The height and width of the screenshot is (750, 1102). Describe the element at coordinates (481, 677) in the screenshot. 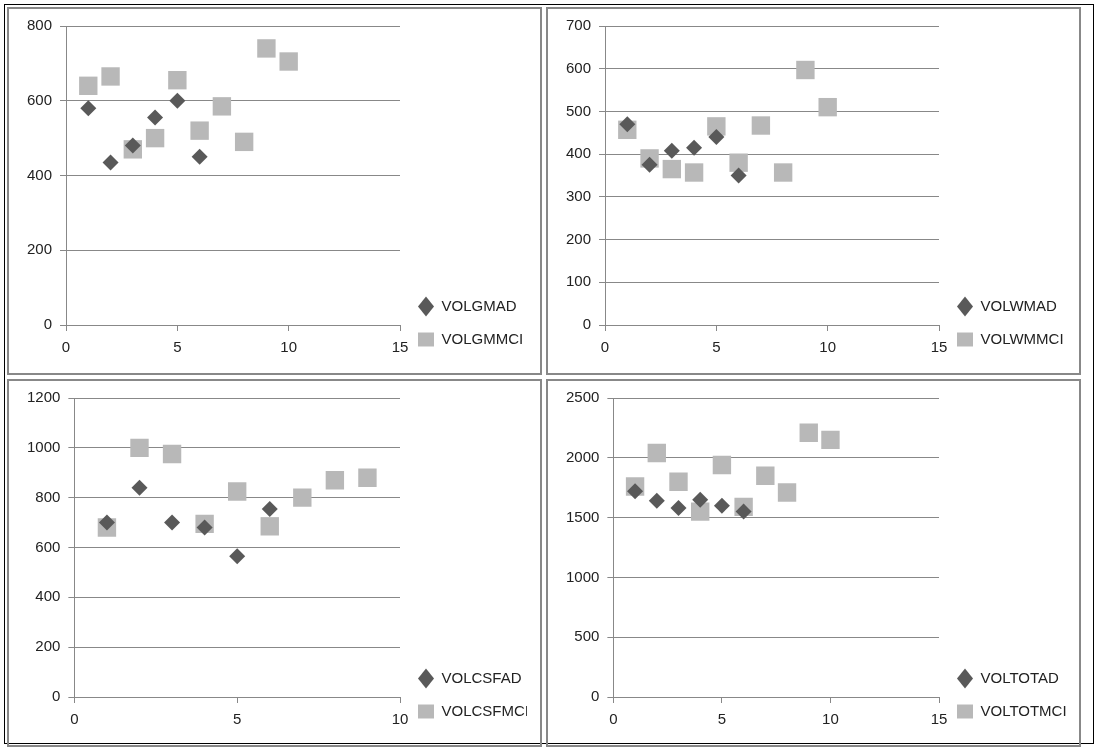

I see `legend-label: VOLCSFAD` at that location.